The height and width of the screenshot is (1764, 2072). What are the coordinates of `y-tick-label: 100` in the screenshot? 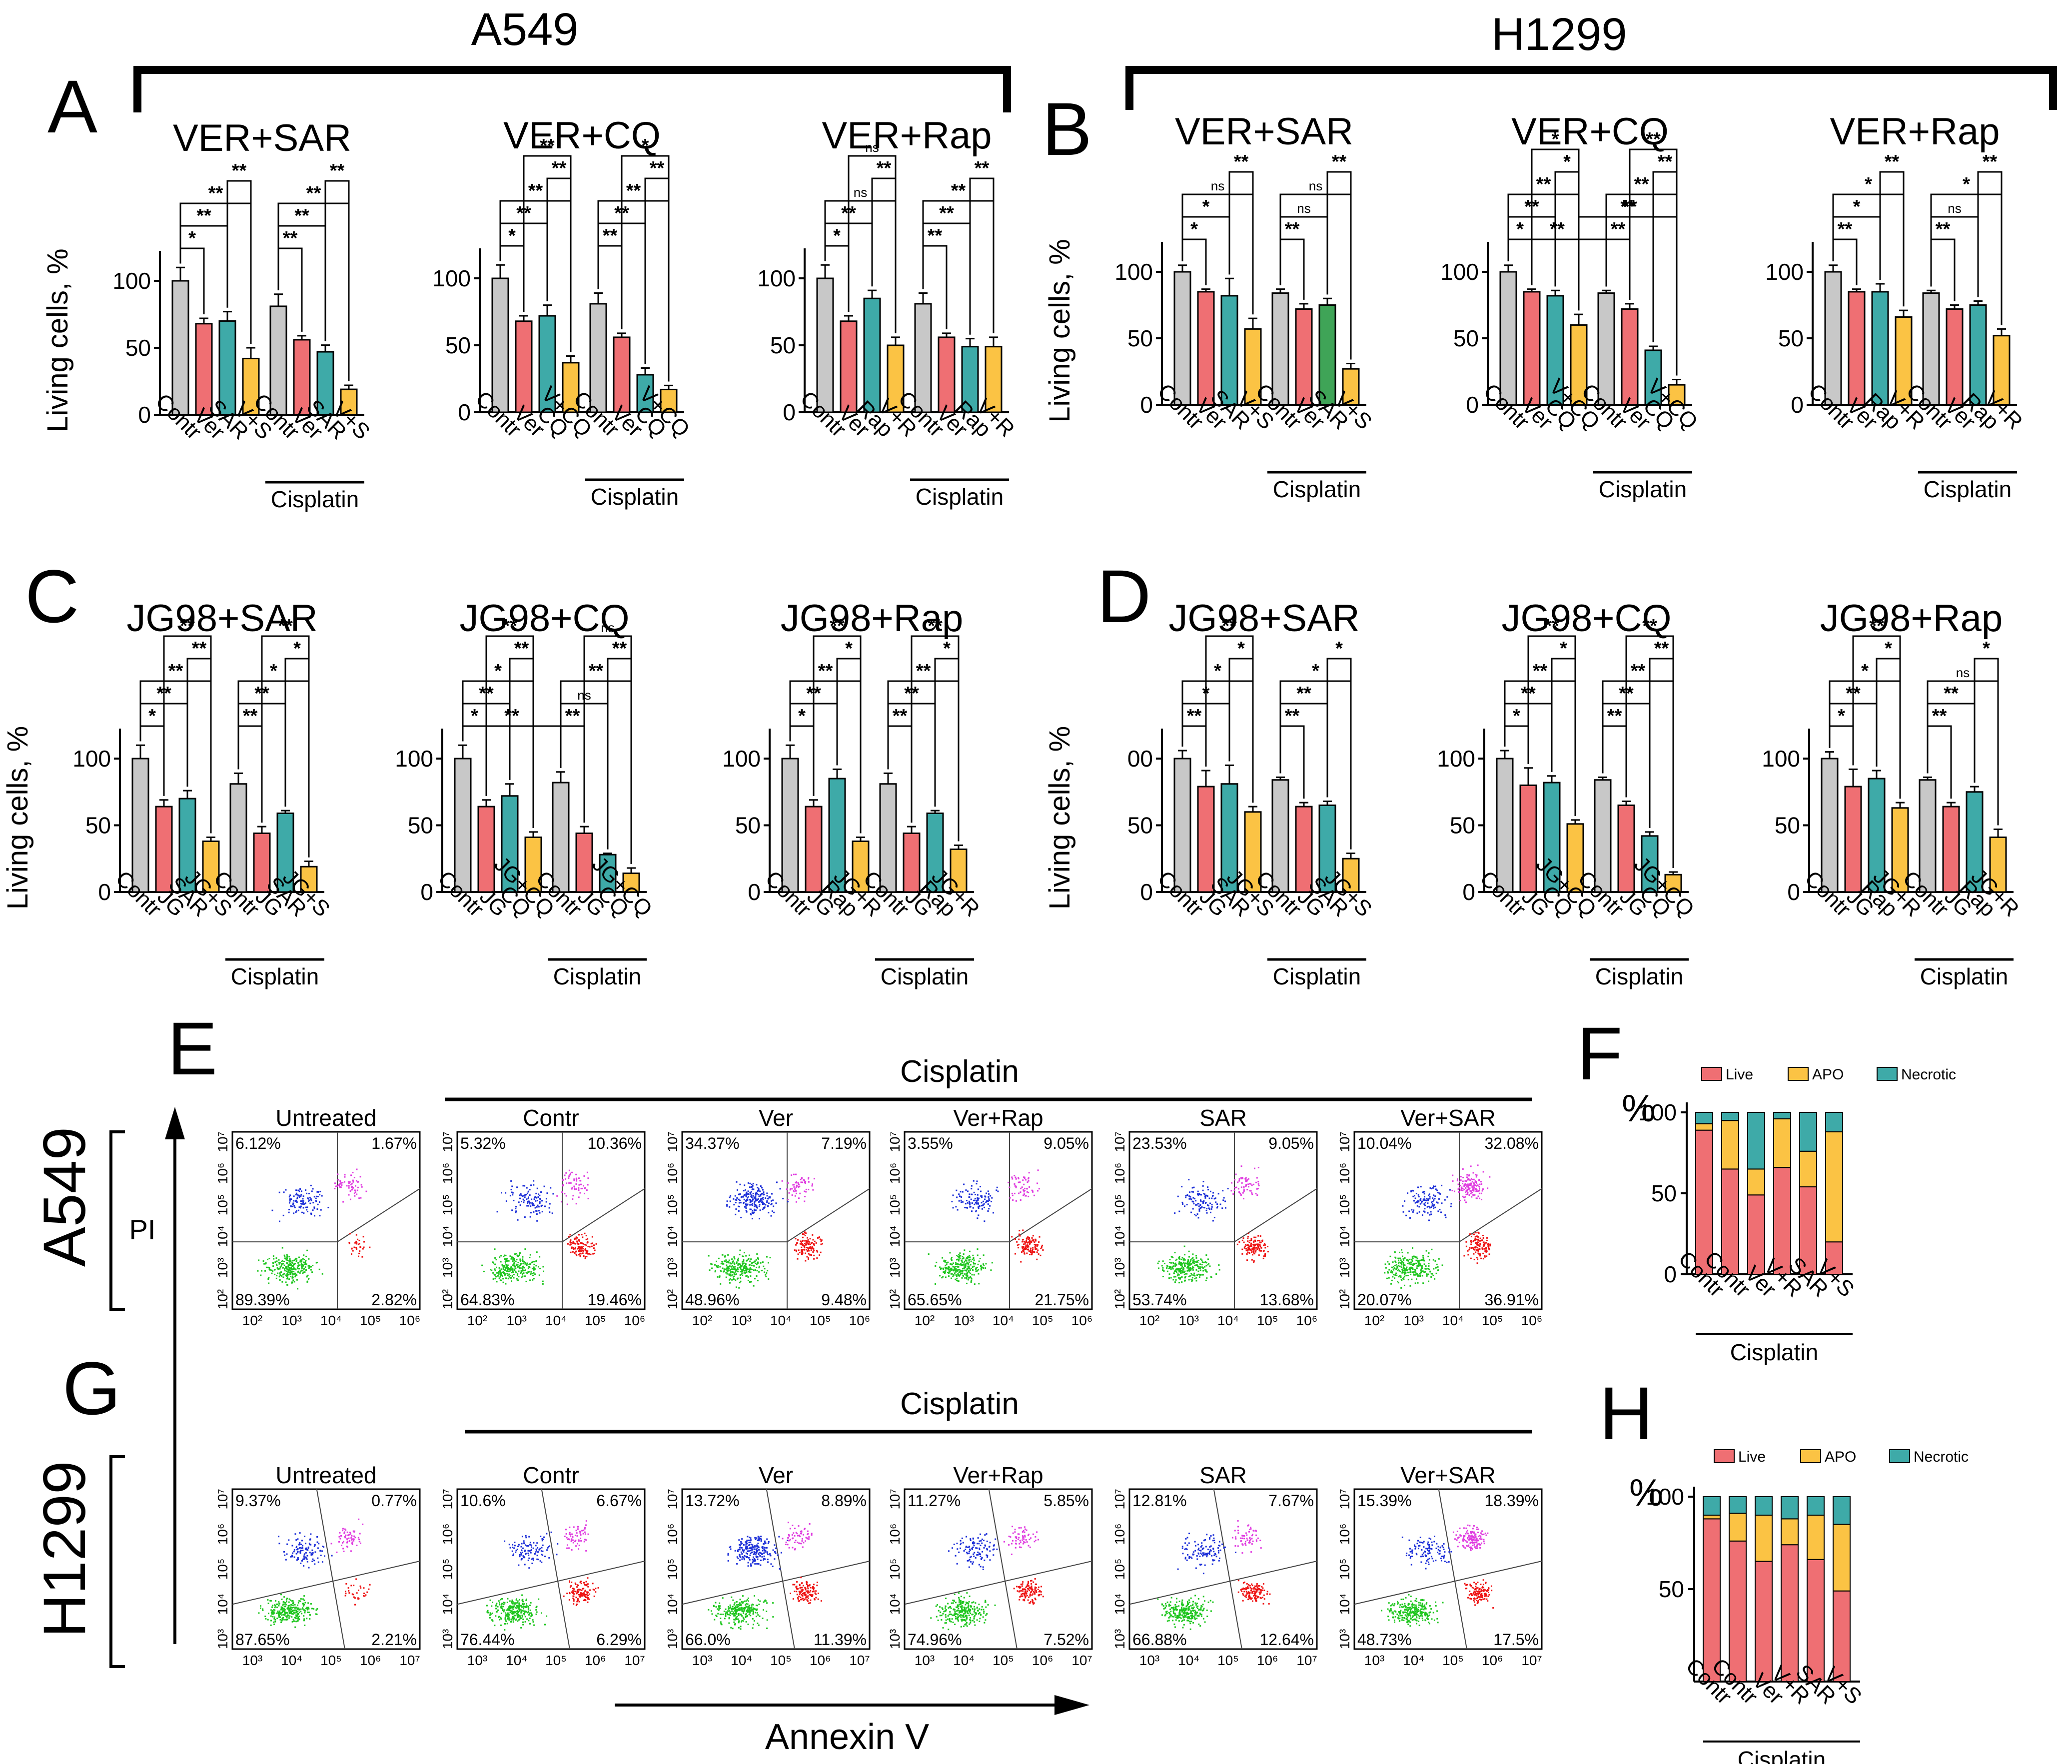 It's located at (91, 759).